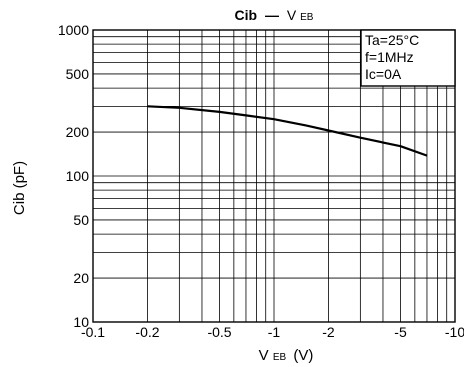 The height and width of the screenshot is (367, 464). I want to click on x-axis-unit: (V), so click(303, 355).